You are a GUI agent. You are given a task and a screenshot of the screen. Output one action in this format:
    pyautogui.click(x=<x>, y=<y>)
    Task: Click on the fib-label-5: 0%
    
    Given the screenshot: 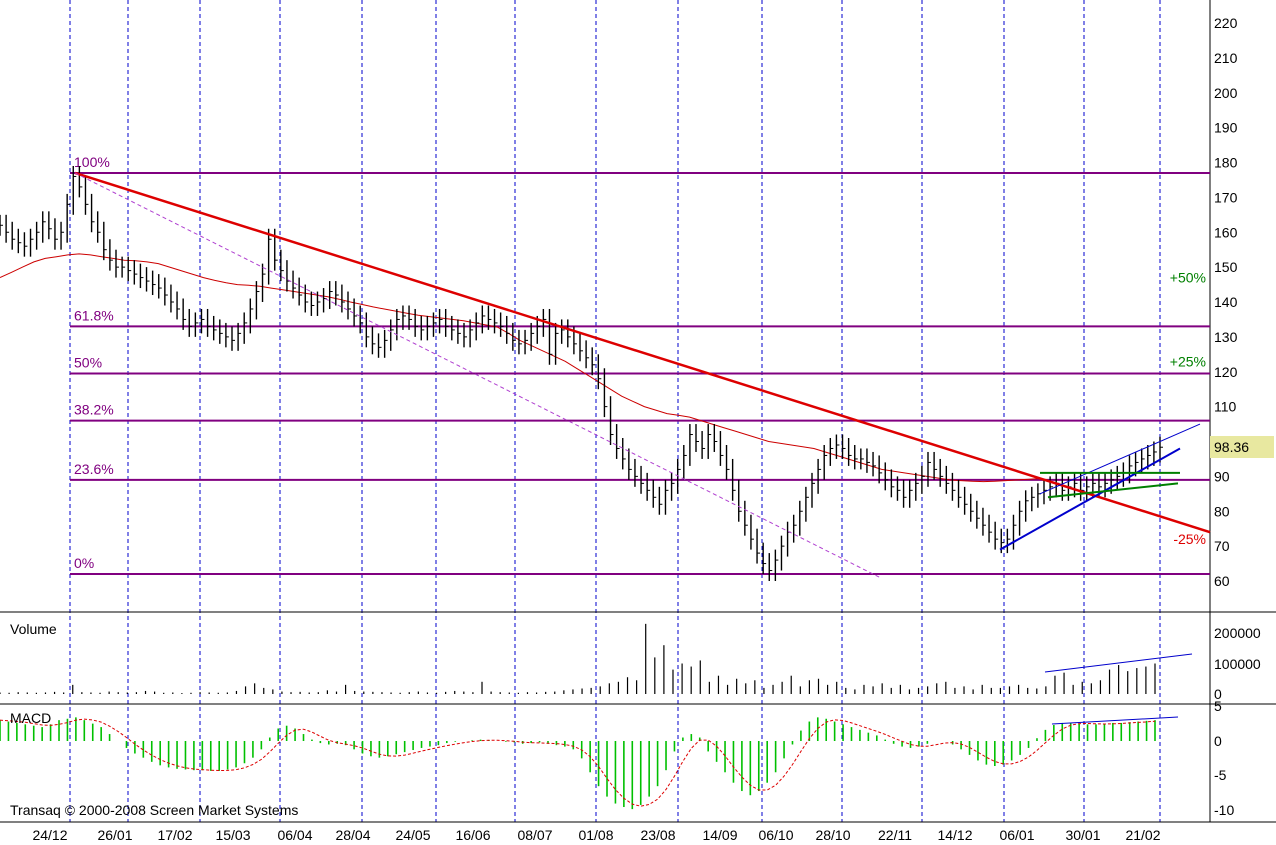 What is the action you would take?
    pyautogui.click(x=84, y=563)
    